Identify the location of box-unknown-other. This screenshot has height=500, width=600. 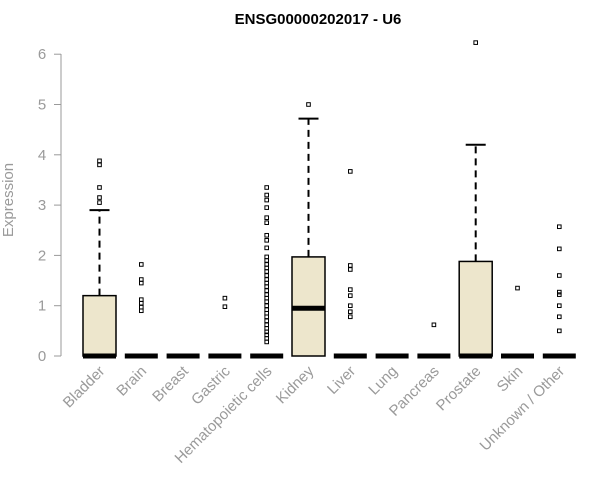
(559, 291).